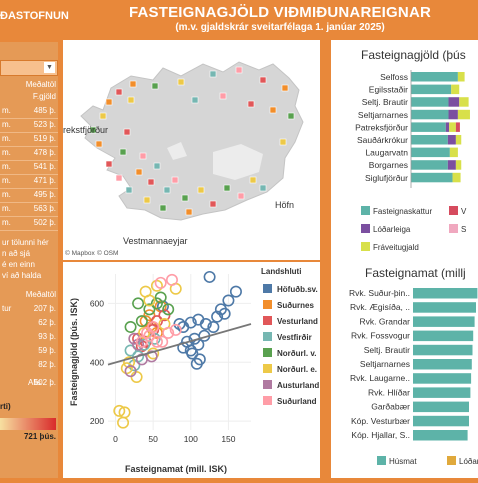 Image resolution: width=478 pixels, height=483 pixels. I want to click on region-dropdown: ▼, so click(29, 68).